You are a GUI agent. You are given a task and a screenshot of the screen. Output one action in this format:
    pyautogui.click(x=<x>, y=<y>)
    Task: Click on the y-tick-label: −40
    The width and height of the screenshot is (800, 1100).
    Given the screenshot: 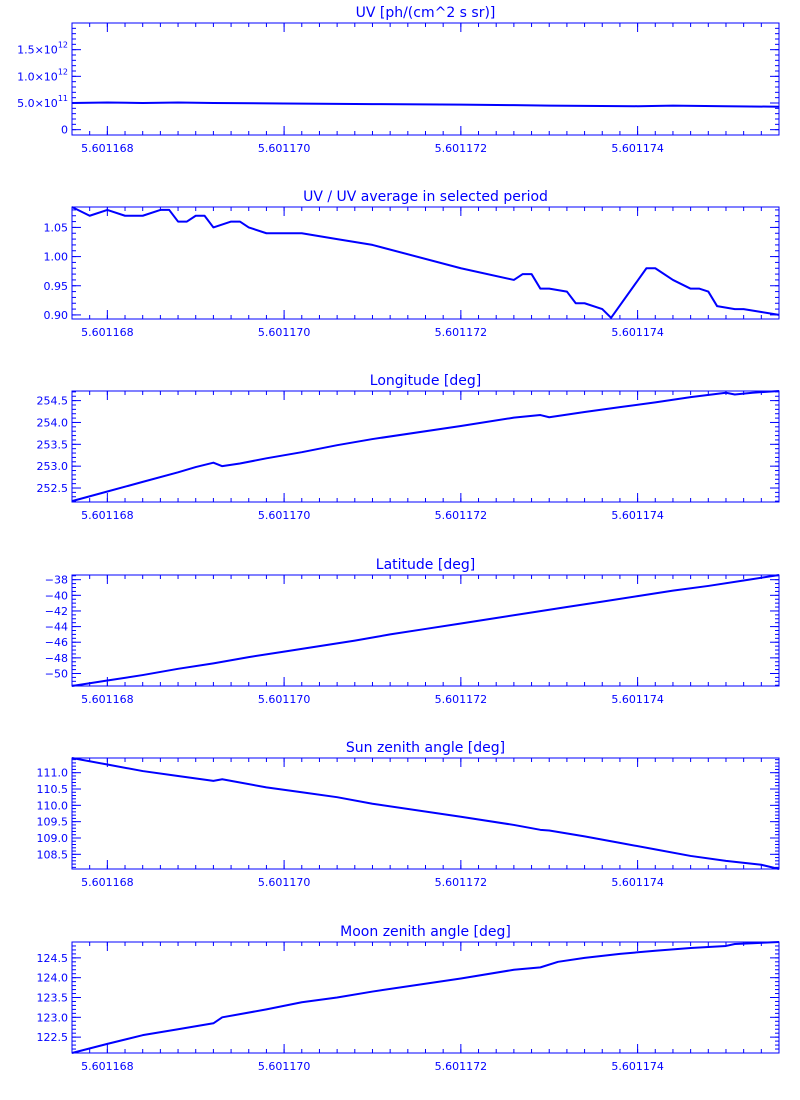 What is the action you would take?
    pyautogui.click(x=56, y=595)
    